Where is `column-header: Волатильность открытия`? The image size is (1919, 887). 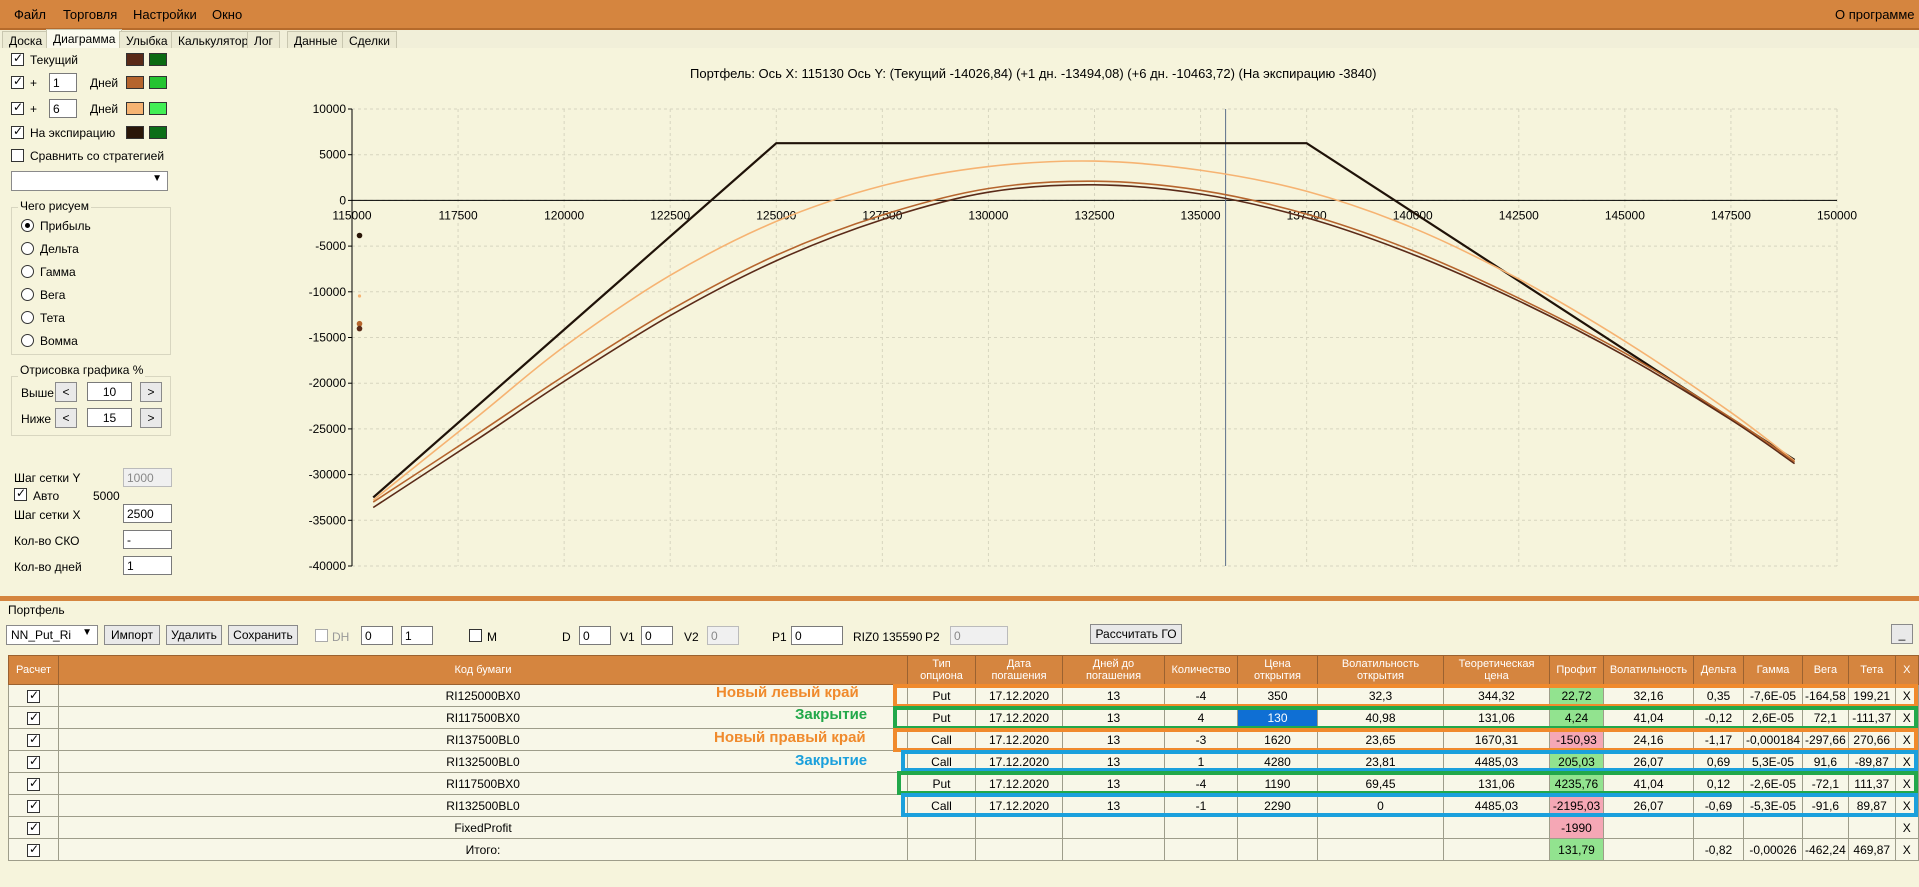 column-header: Волатильность открытия is located at coordinates (1380, 670).